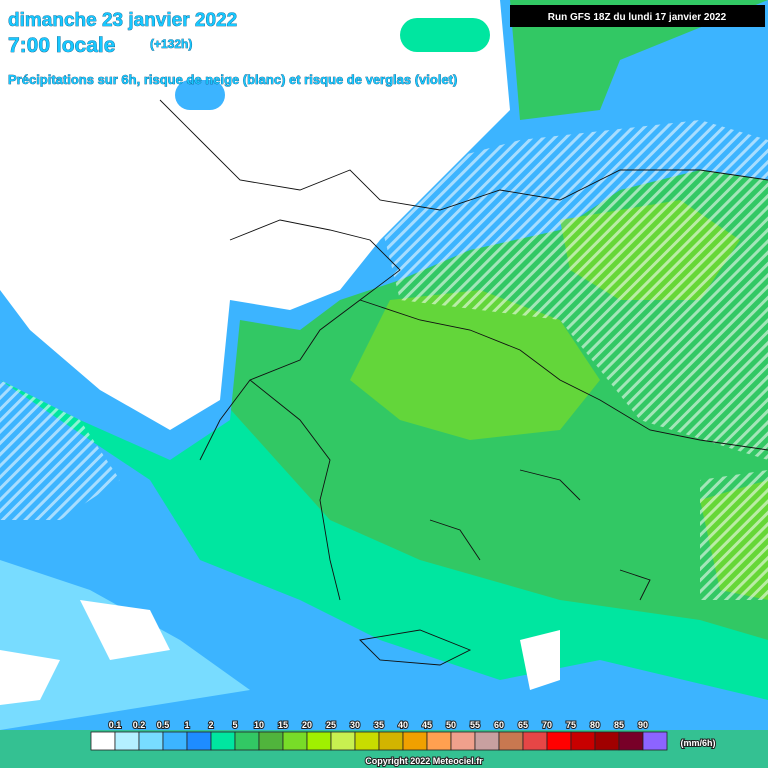  Describe the element at coordinates (234, 725) in the screenshot. I see `legend-label: 5` at that location.